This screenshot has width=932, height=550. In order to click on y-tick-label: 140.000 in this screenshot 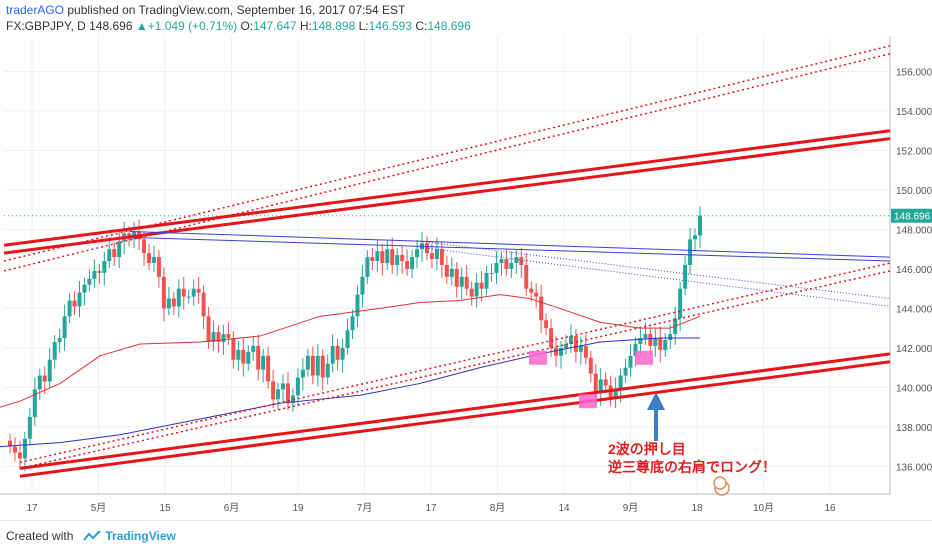, I will do `click(914, 388)`.